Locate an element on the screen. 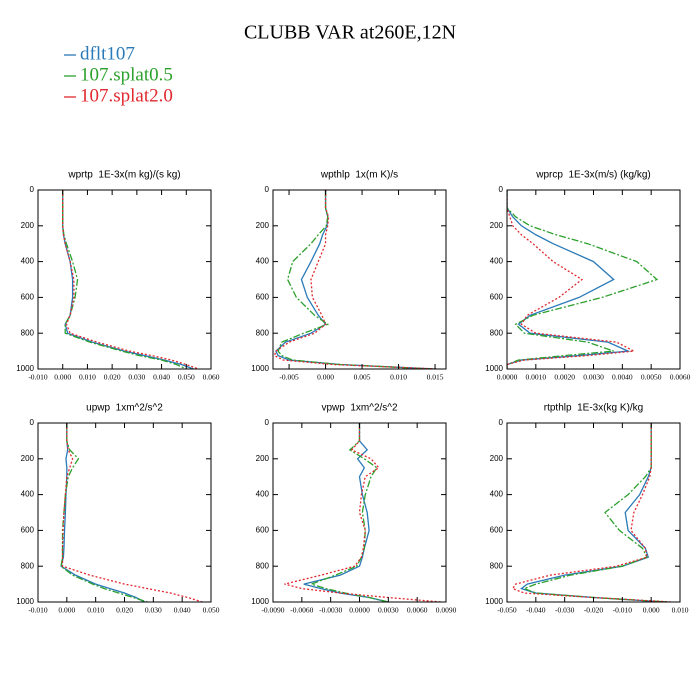 This screenshot has height=700, width=700. panel-title: vpwp 1xm^2/s^2 is located at coordinates (359, 408).